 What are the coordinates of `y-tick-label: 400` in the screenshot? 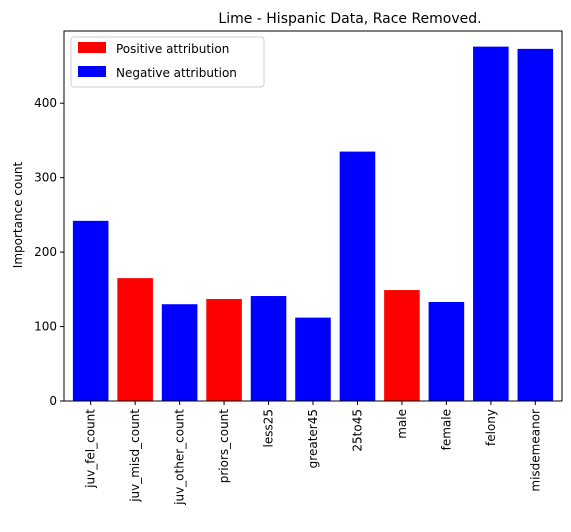 It's located at (45, 103).